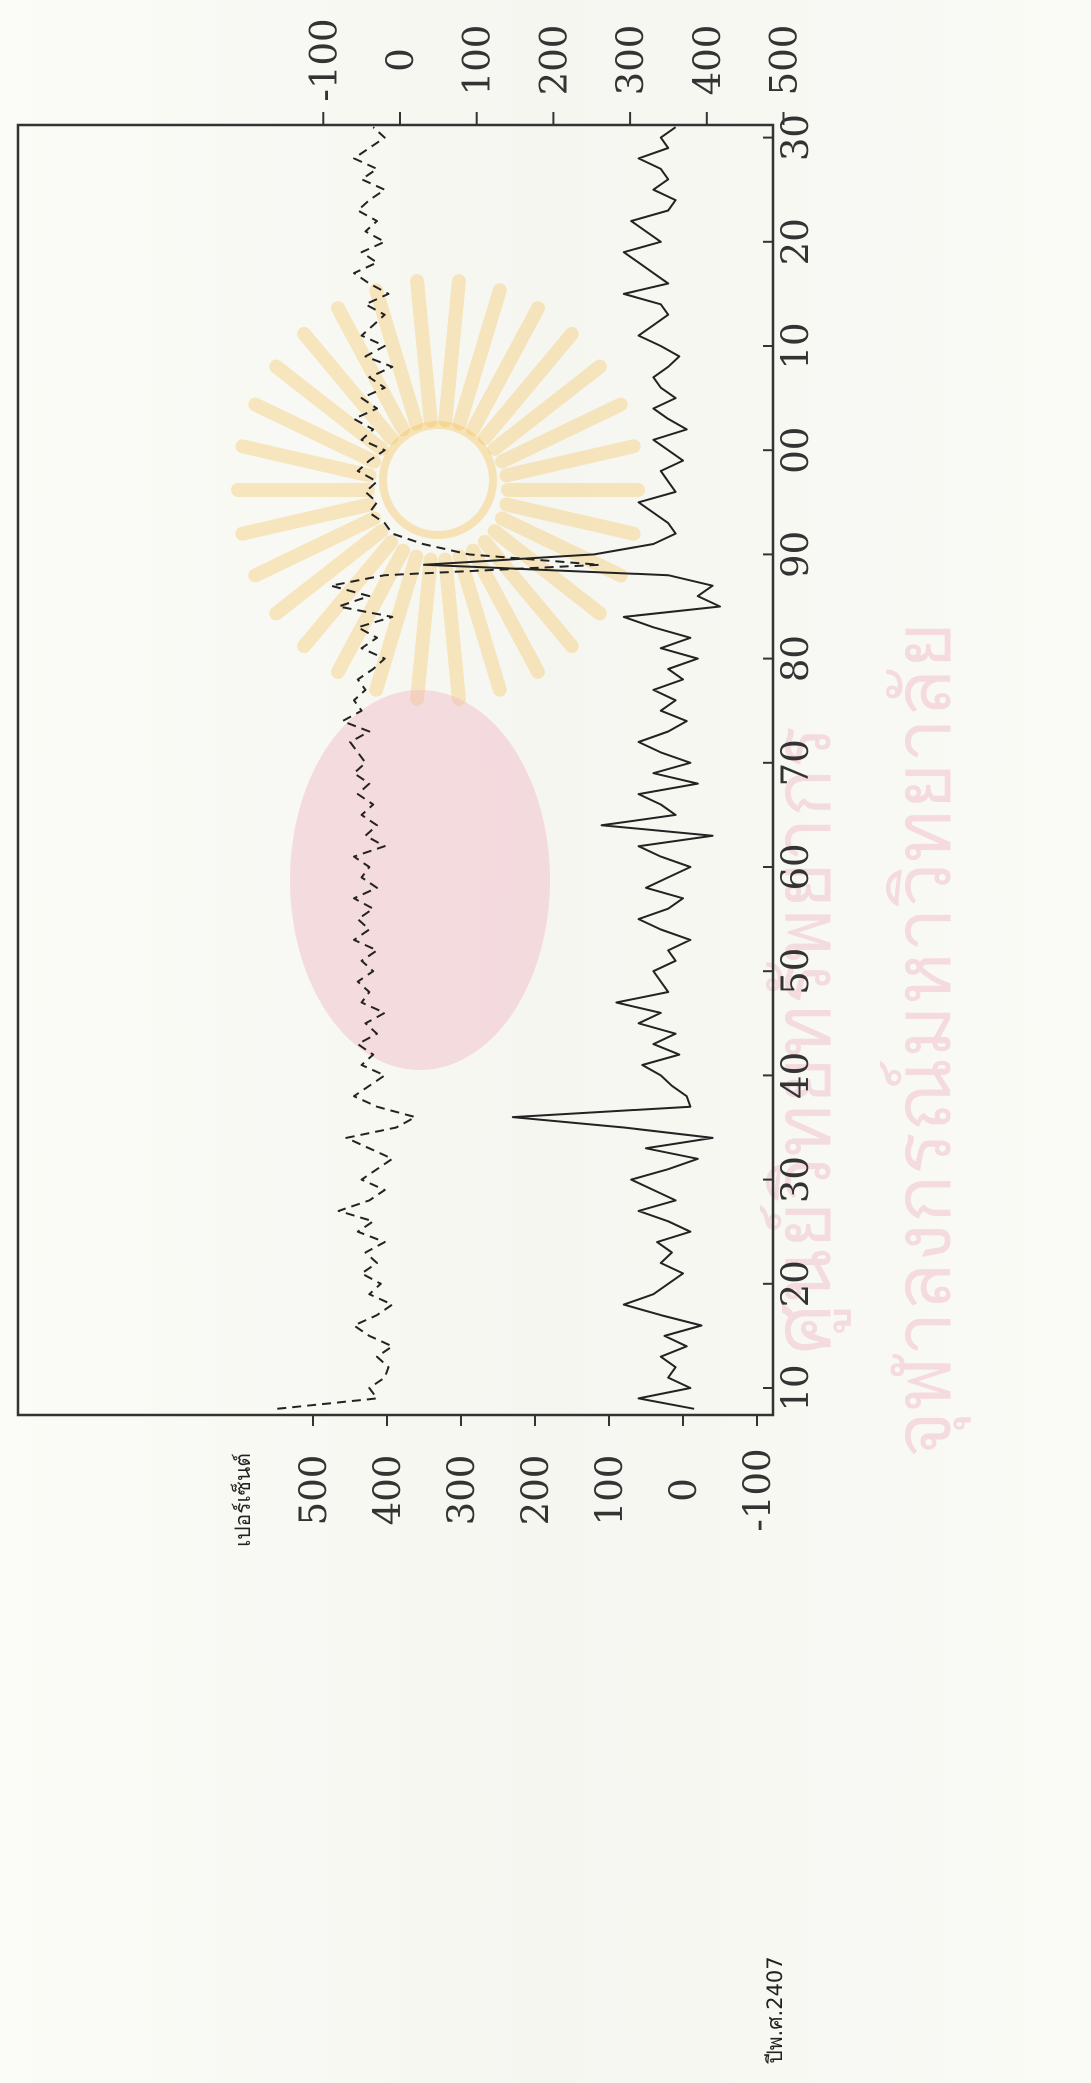 Image resolution: width=1091 pixels, height=2083 pixels. I want to click on right-tick-label: 0, so click(400, 60).